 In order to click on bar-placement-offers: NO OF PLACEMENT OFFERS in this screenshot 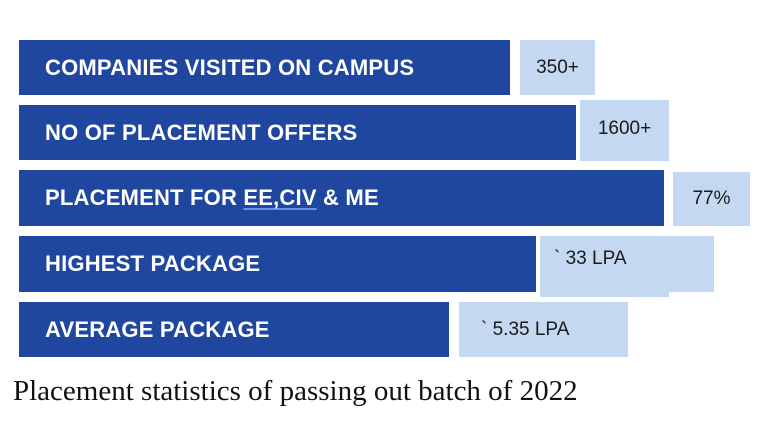, I will do `click(297, 132)`.